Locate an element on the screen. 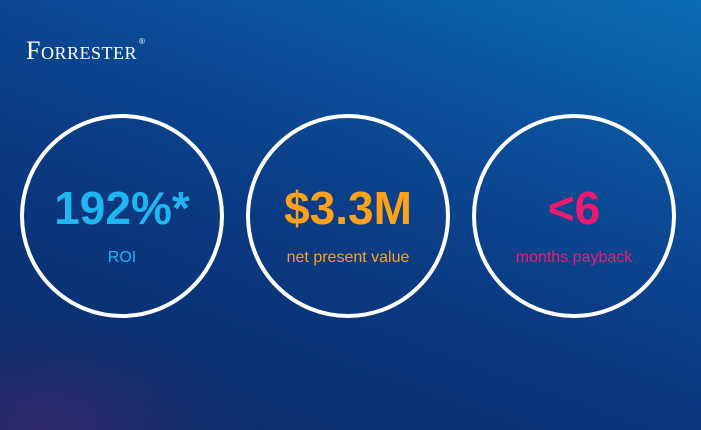 The image size is (701, 430). npv-value: $3.3M is located at coordinates (348, 208).